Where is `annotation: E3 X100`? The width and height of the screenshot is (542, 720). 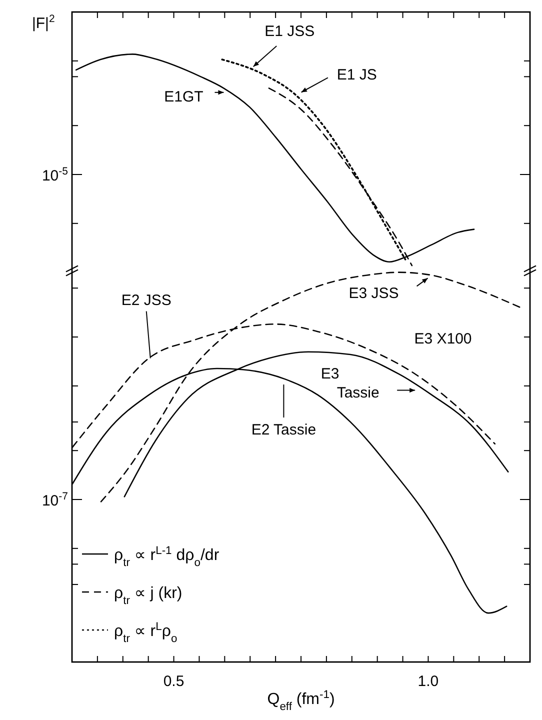
annotation: E3 X100 is located at coordinates (443, 339).